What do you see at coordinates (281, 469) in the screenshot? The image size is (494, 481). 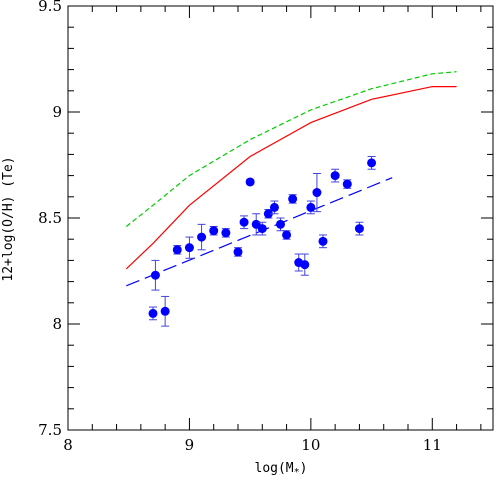 I see `x-axis-label: log(M*)` at bounding box center [281, 469].